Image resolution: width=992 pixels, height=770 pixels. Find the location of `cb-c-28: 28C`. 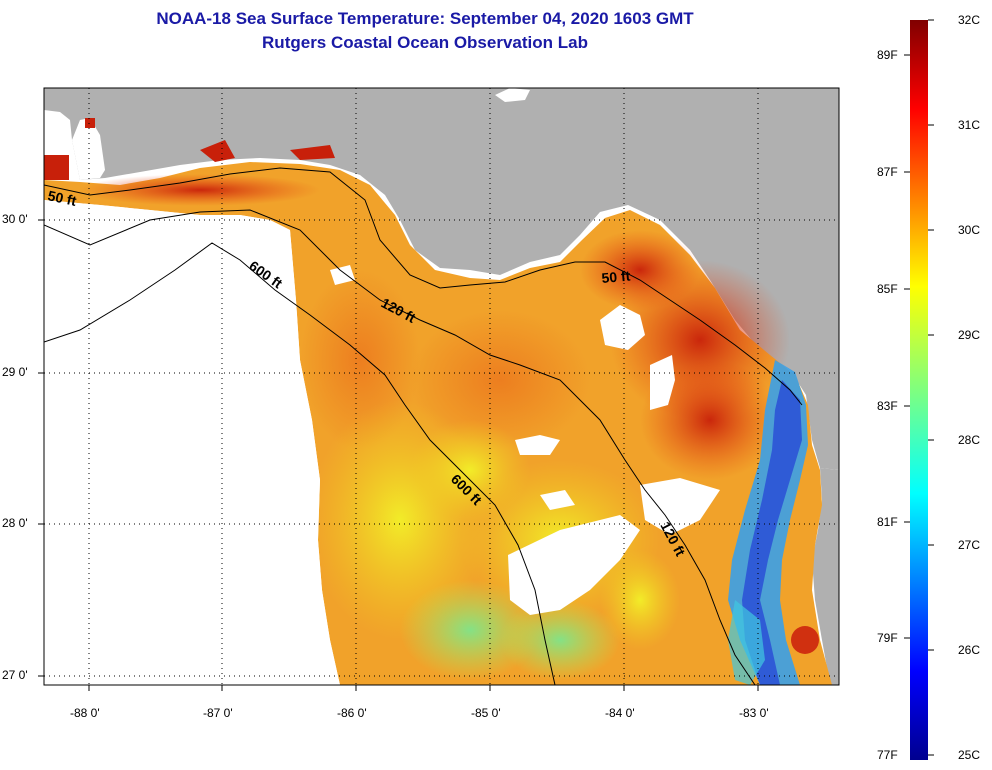

cb-c-28: 28C is located at coordinates (969, 440).